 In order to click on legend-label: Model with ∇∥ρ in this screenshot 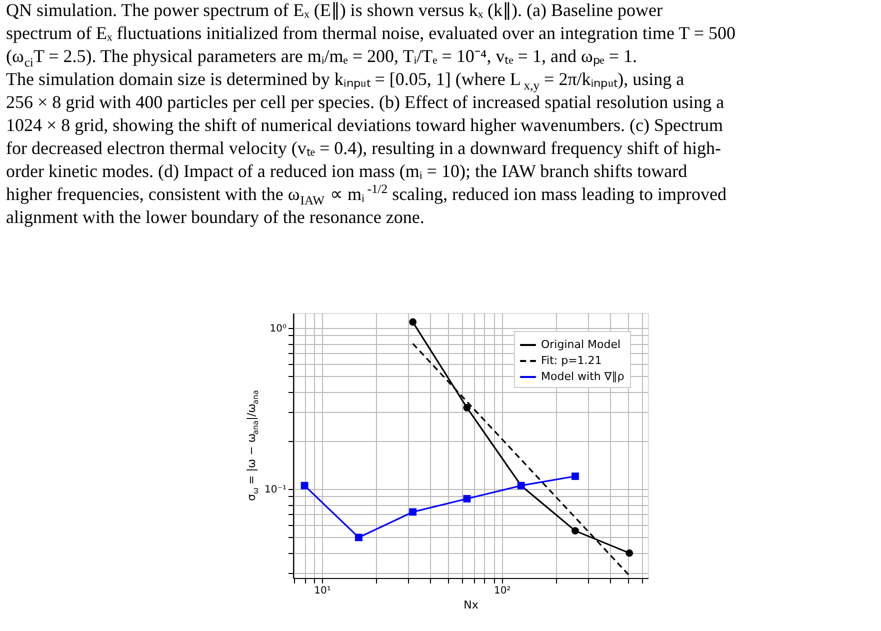, I will do `click(582, 376)`.